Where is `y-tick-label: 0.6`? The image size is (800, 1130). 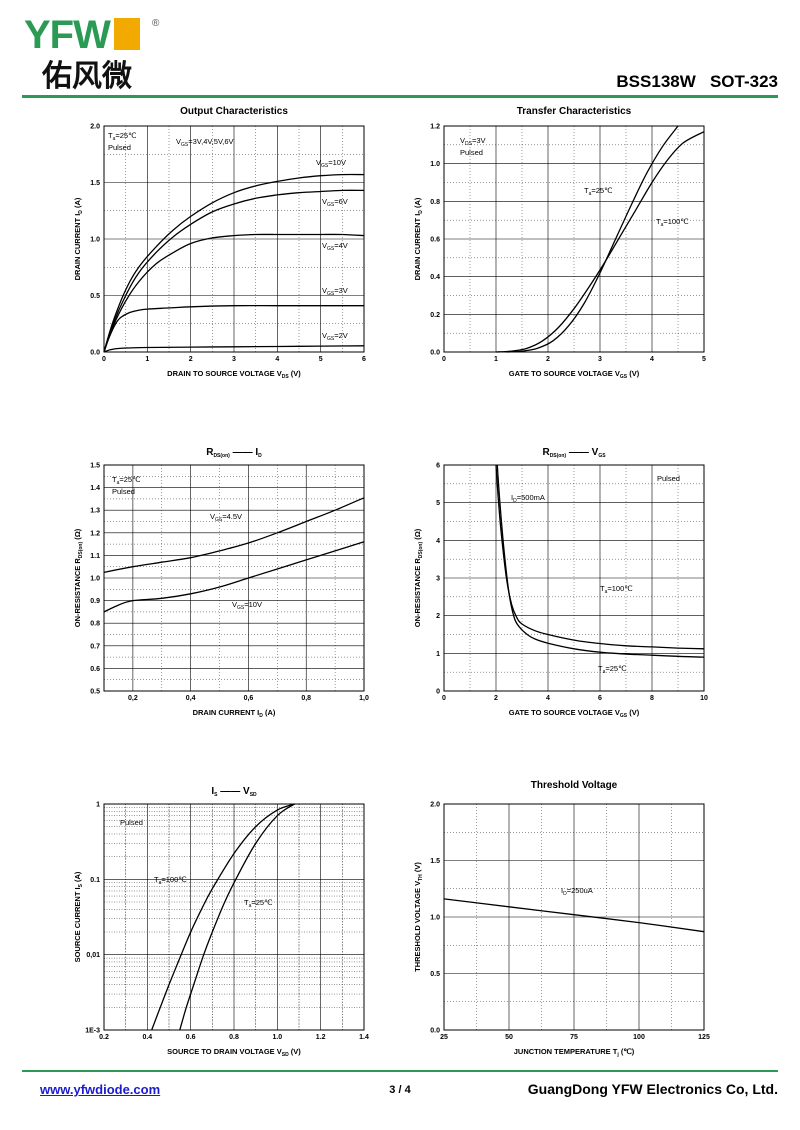 y-tick-label: 0.6 is located at coordinates (95, 669).